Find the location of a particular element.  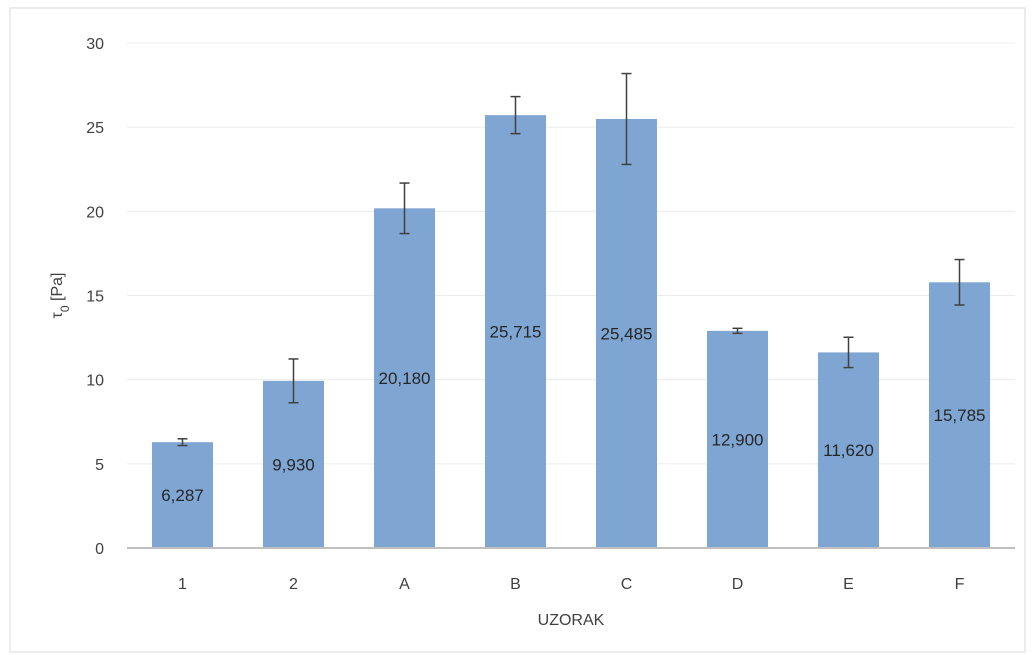

y-tick-label: 30 is located at coordinates (95, 44).